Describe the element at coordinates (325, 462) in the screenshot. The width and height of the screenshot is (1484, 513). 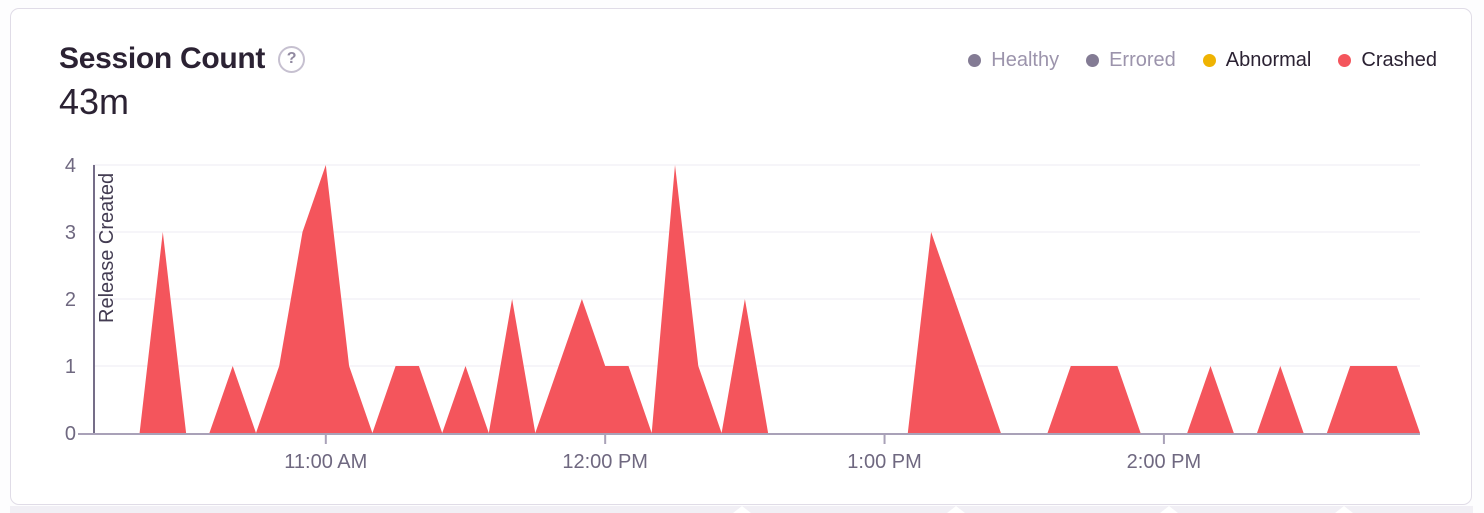
I see `svg-text: 11:00 AM` at that location.